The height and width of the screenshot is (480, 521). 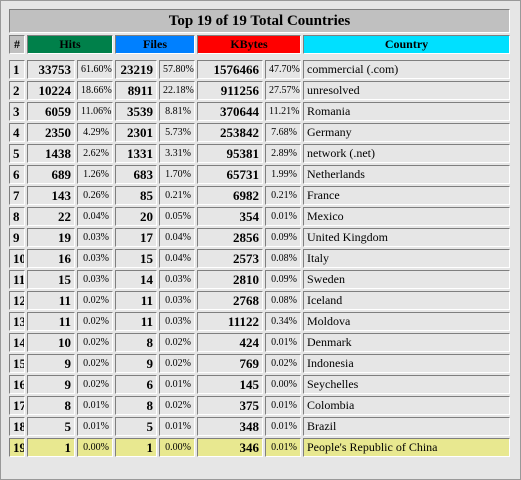 I want to click on table-row: 3 6059 11.06% 3539 8.81% 370644 11.21% Romania, so click(x=259, y=111).